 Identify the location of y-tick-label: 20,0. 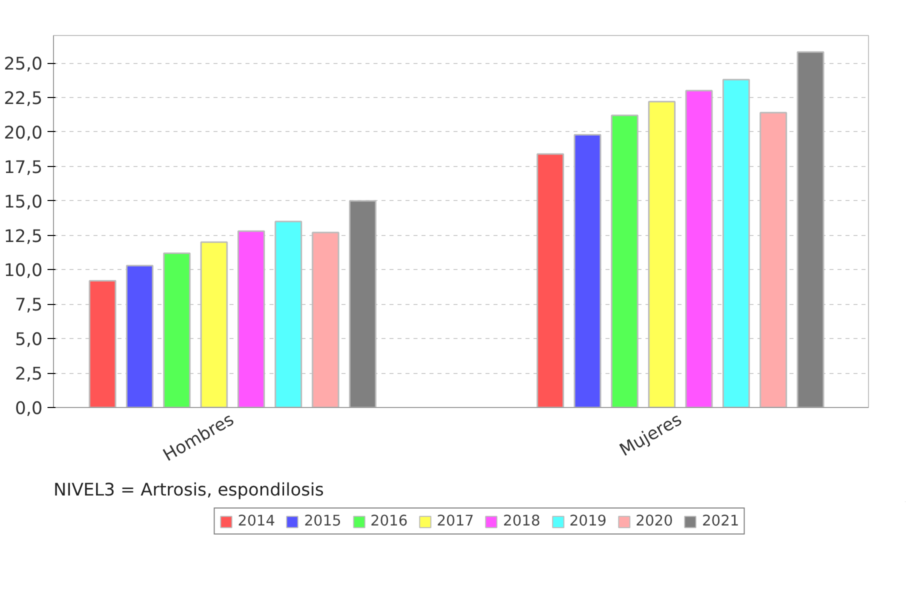
(23, 133).